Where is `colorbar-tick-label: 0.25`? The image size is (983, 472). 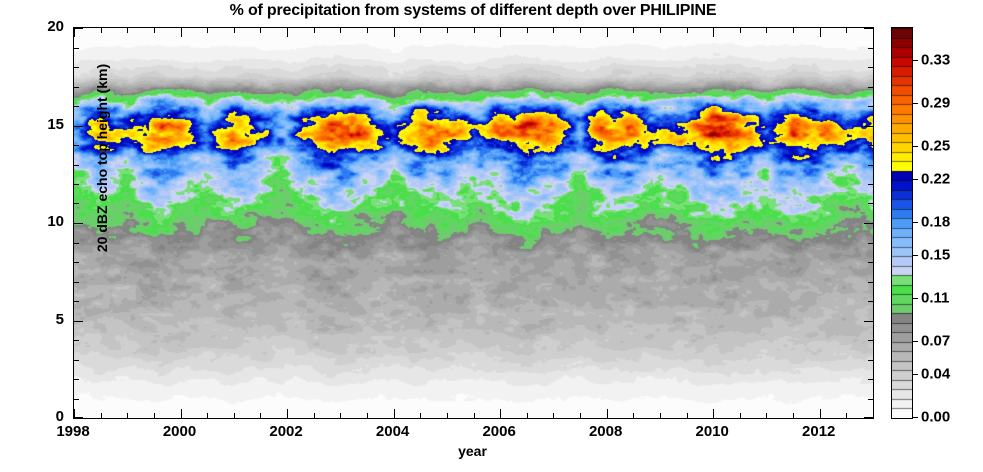
colorbar-tick-label: 0.25 is located at coordinates (936, 146).